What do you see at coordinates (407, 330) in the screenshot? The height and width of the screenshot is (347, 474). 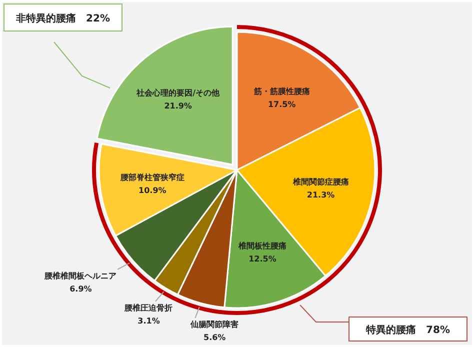 I see `text: 特異的腰痛 78%` at bounding box center [407, 330].